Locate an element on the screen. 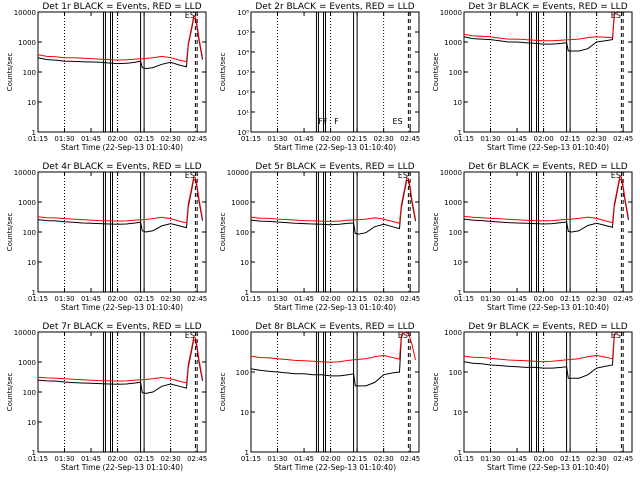  y-tick-label: 10⁵ is located at coordinates (243, 33).